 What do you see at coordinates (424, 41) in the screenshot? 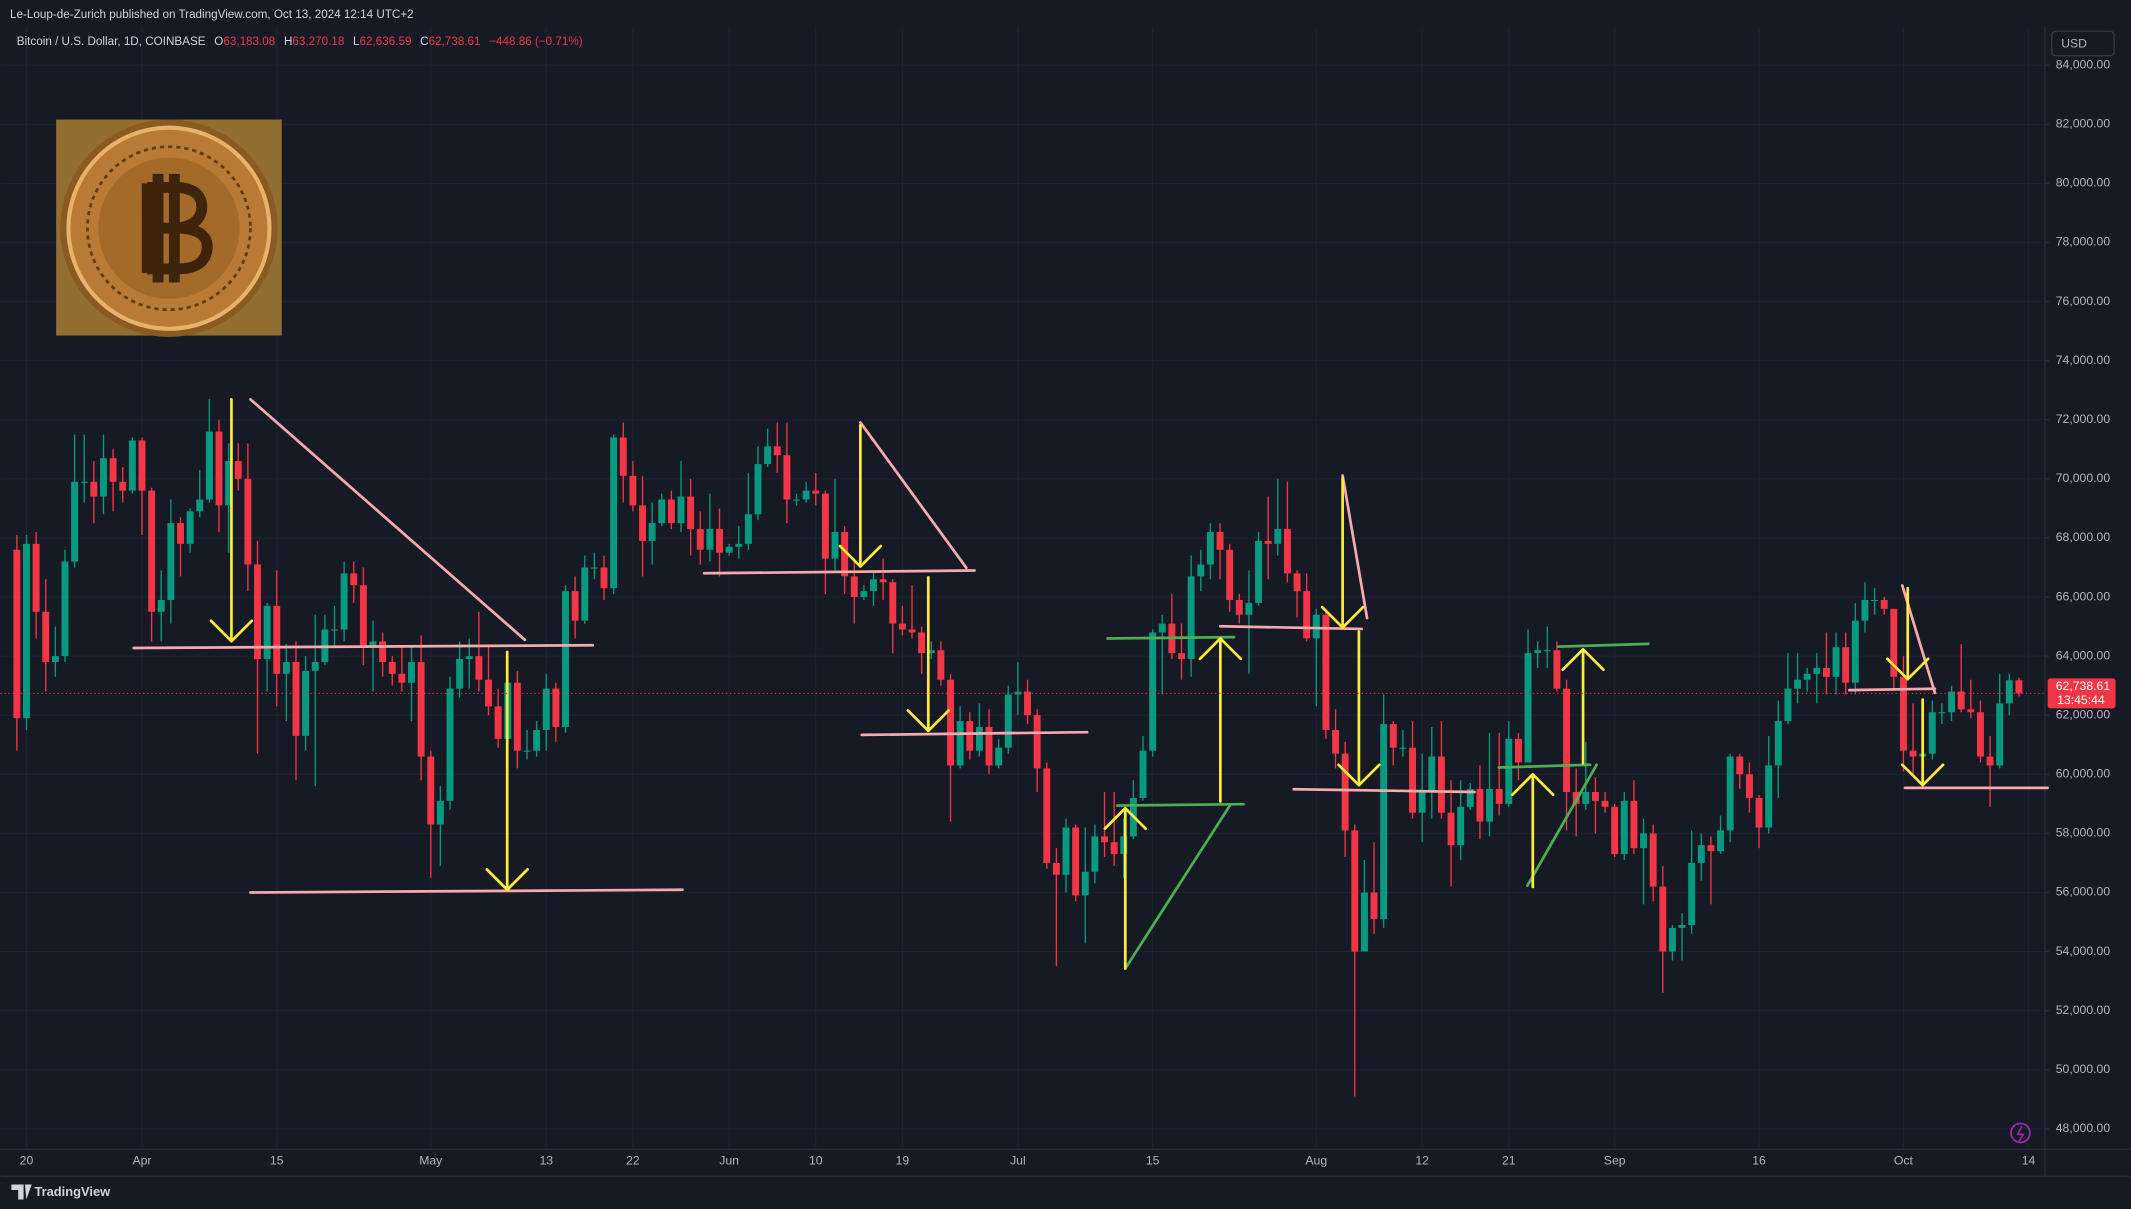
I see `ohlc-label: C` at bounding box center [424, 41].